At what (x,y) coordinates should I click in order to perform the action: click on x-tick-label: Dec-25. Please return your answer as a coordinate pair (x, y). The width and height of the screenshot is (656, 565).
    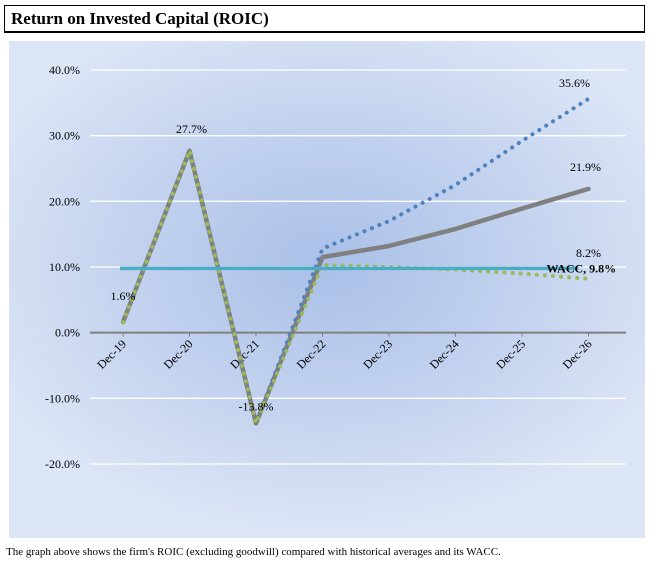
    Looking at the image, I should click on (510, 354).